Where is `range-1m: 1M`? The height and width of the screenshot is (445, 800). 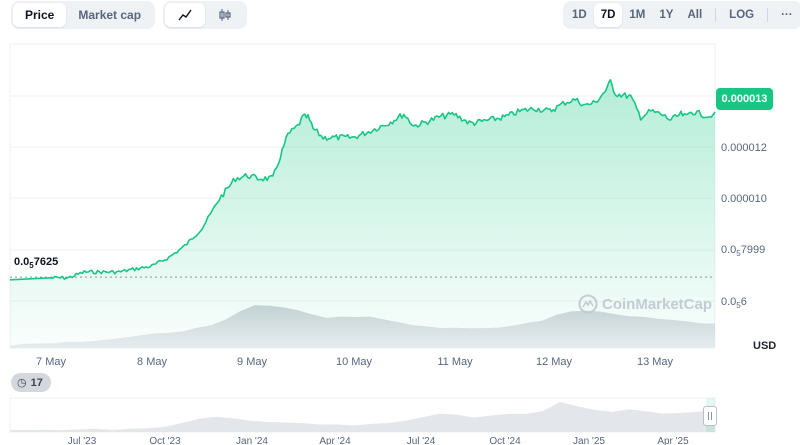
range-1m: 1M is located at coordinates (637, 15).